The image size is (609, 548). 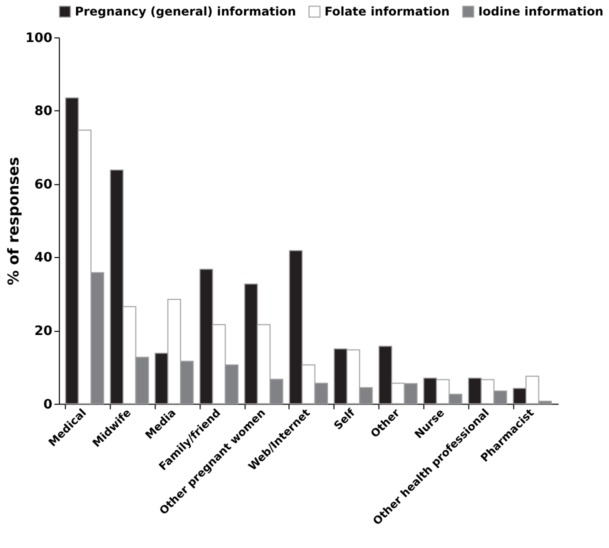 I want to click on legend-label: Iodine information, so click(x=541, y=11).